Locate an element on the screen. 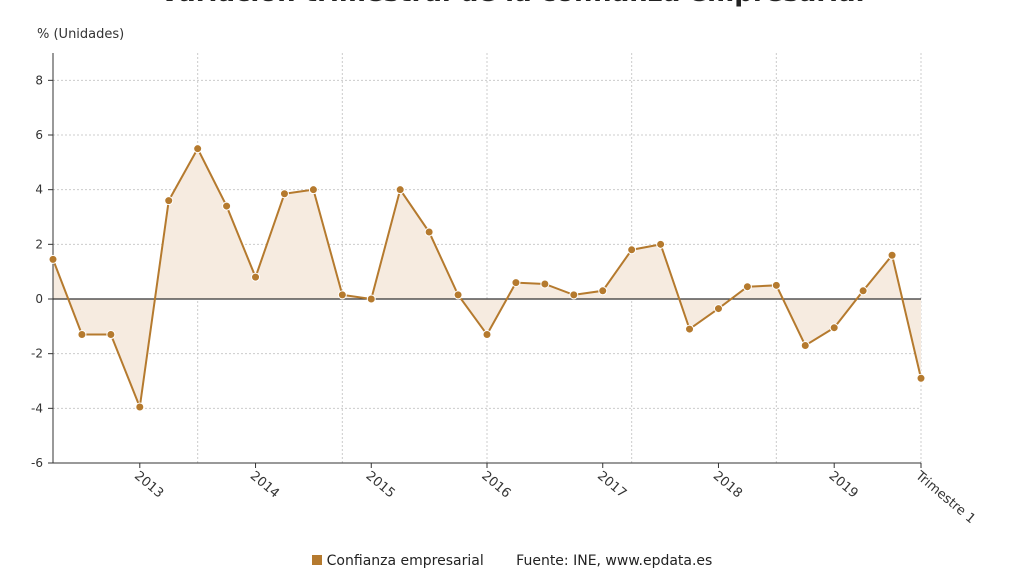  y-tick-label: 2 is located at coordinates (39, 244).